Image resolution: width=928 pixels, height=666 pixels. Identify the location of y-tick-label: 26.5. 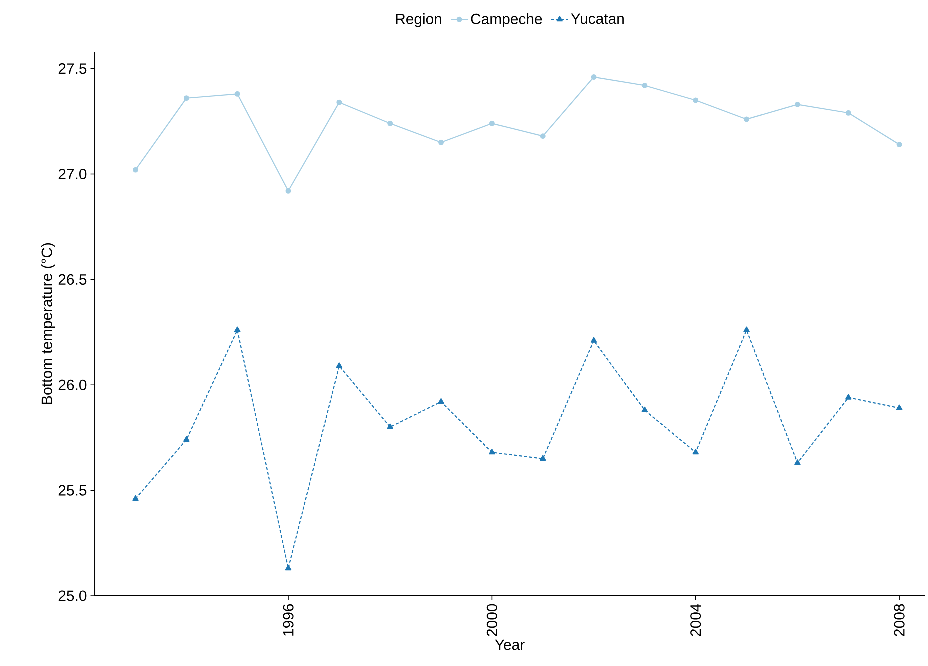
(72, 279).